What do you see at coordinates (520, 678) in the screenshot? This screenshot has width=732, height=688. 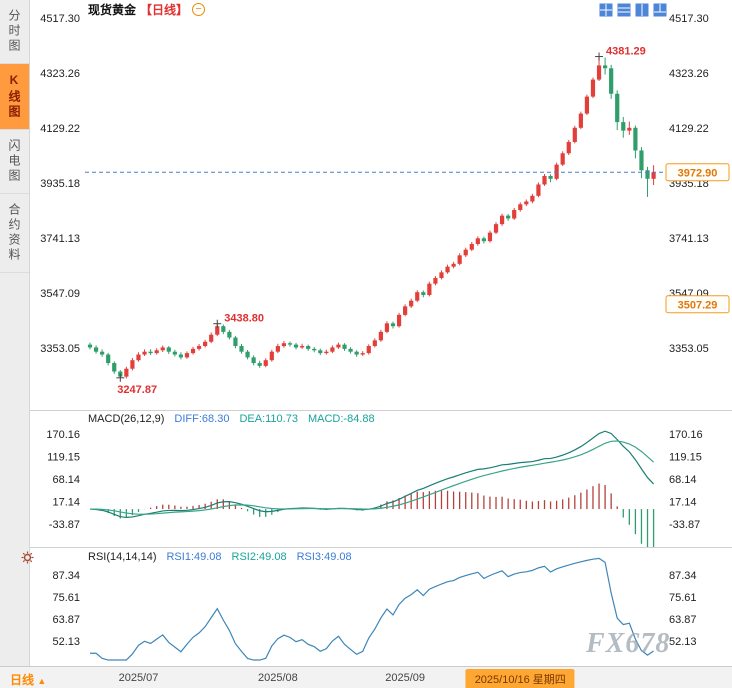 I see `current-date-badge: 2025/10/16 星期四` at bounding box center [520, 678].